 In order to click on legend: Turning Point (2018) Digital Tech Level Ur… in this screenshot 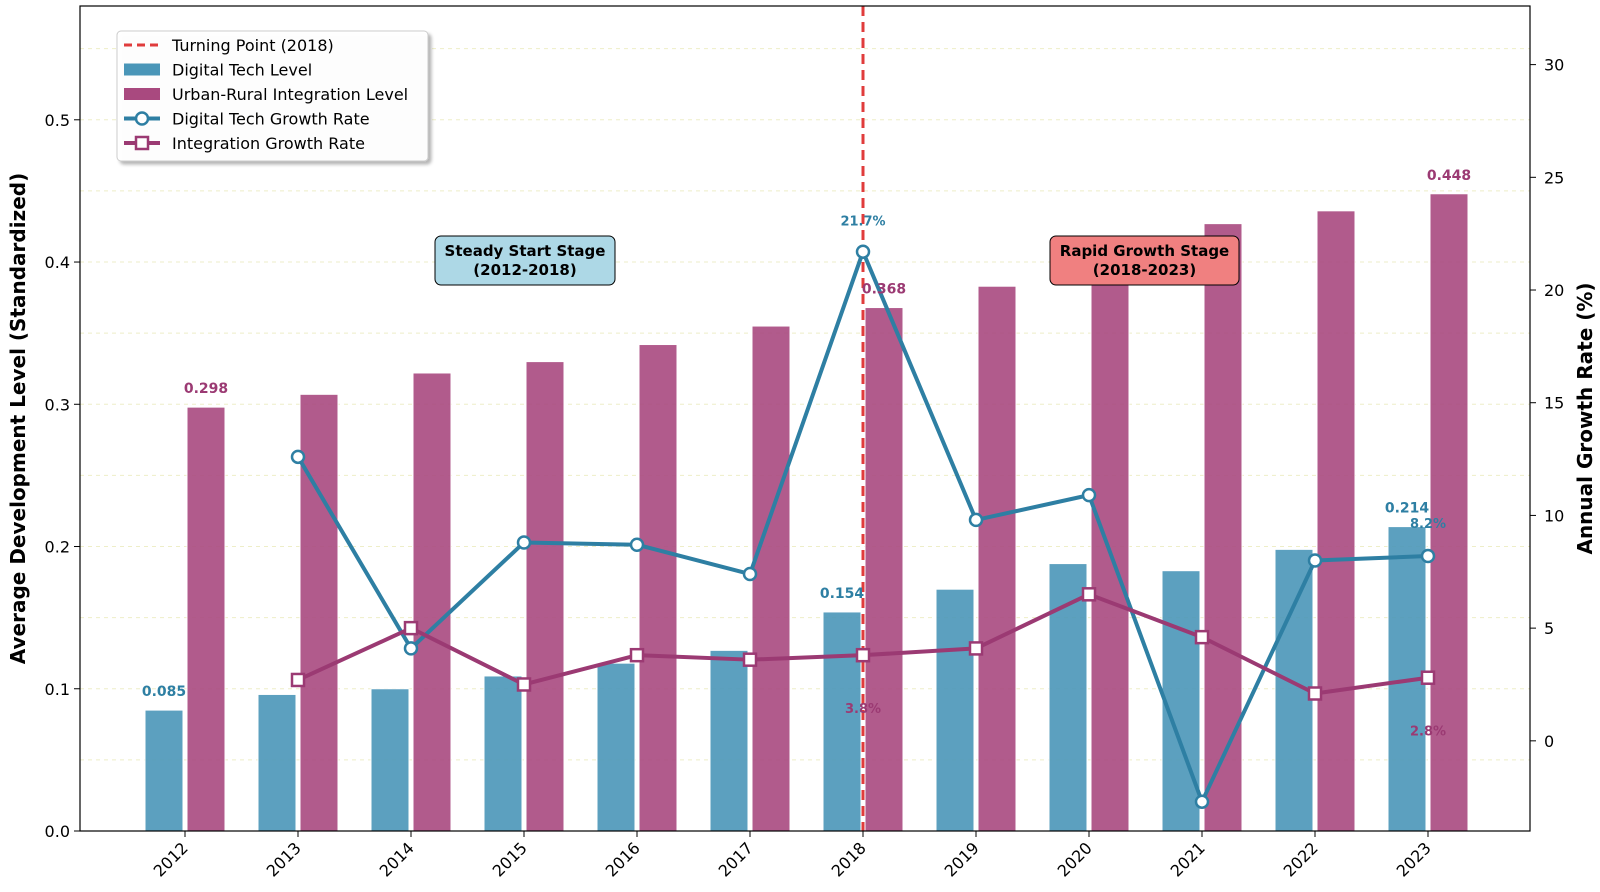, I will do `click(272, 96)`.